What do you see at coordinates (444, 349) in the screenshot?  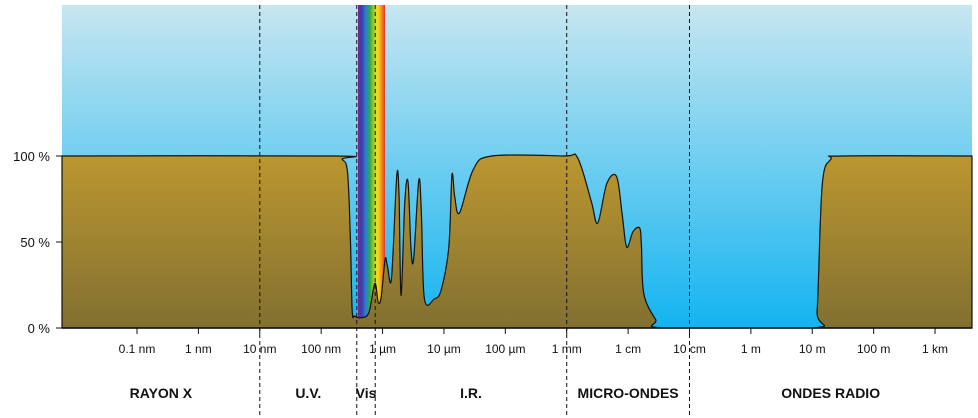 I see `x-tick-label: 10 µm` at bounding box center [444, 349].